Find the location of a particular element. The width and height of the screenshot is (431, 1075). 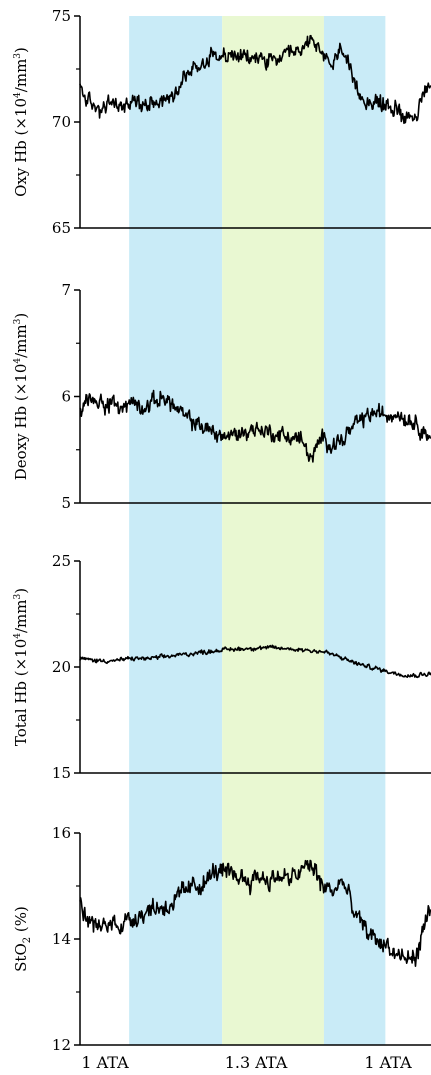

y-axis-label: Deoxy Hb (×104/mm3) is located at coordinates (21, 396).